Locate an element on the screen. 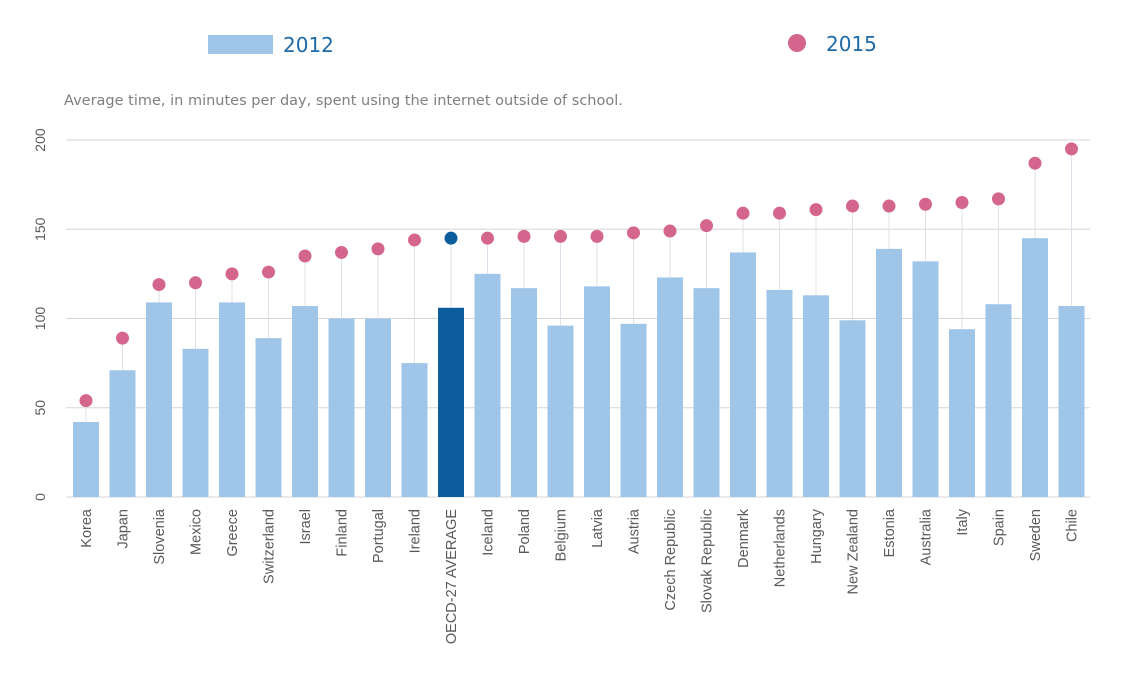  y-tick-label: 200 is located at coordinates (40, 140).